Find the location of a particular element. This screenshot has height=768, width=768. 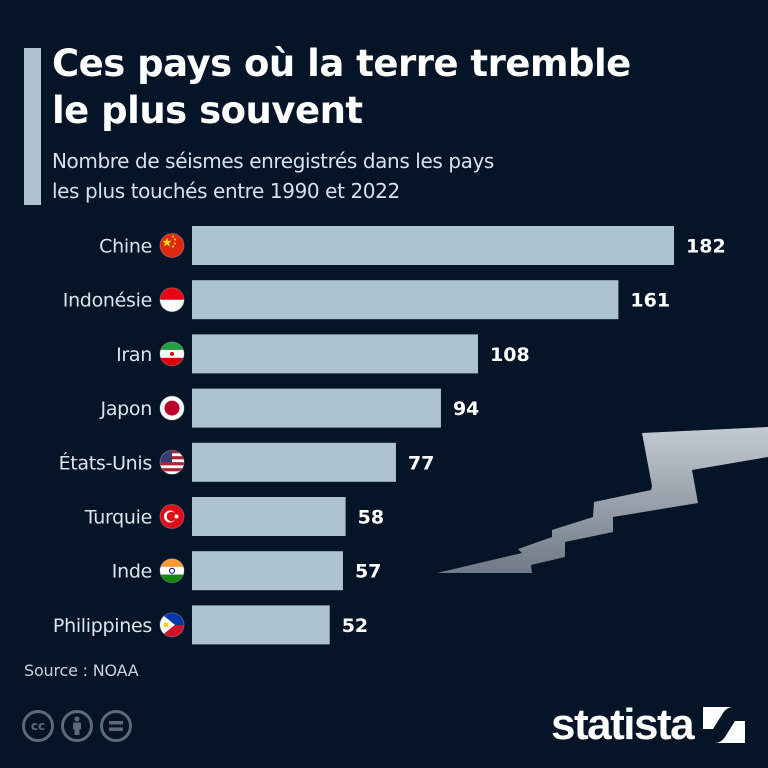

value-label: 94 is located at coordinates (466, 409).